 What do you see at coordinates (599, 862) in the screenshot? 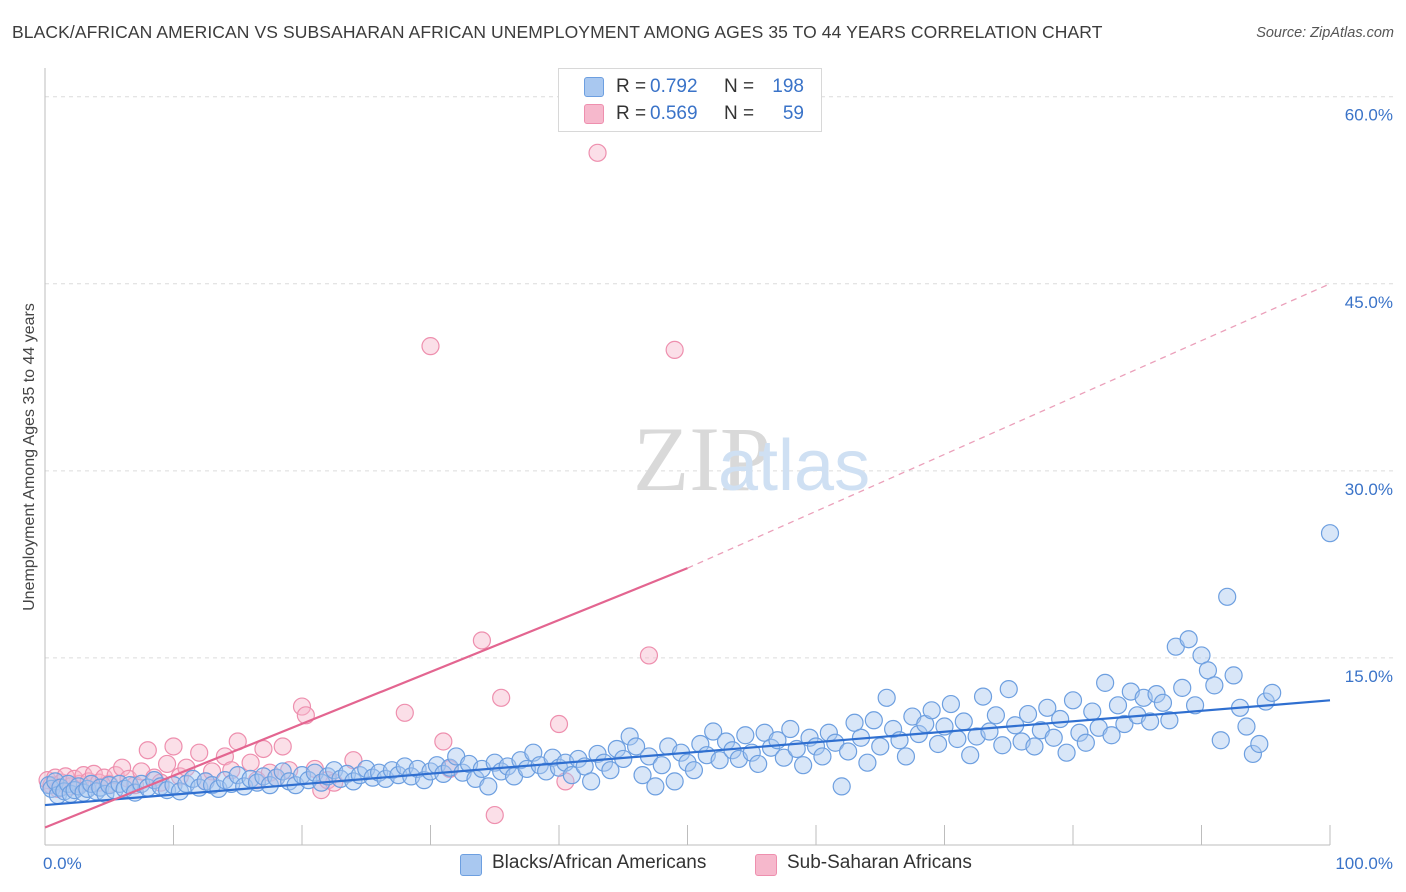
I see `bottom-legend-label: Blacks/African Americans` at bounding box center [599, 862].